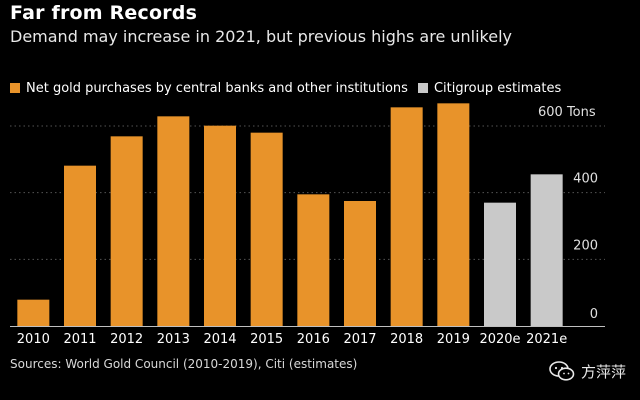 This screenshot has width=640, height=400. What do you see at coordinates (15, 88) in the screenshot?
I see `legend-swatch-actual` at bounding box center [15, 88].